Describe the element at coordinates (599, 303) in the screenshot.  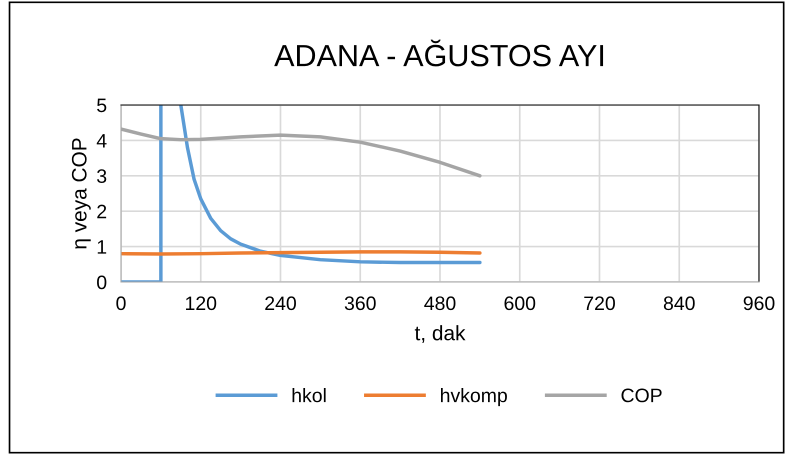
I see `x-tick-label: 720` at that location.